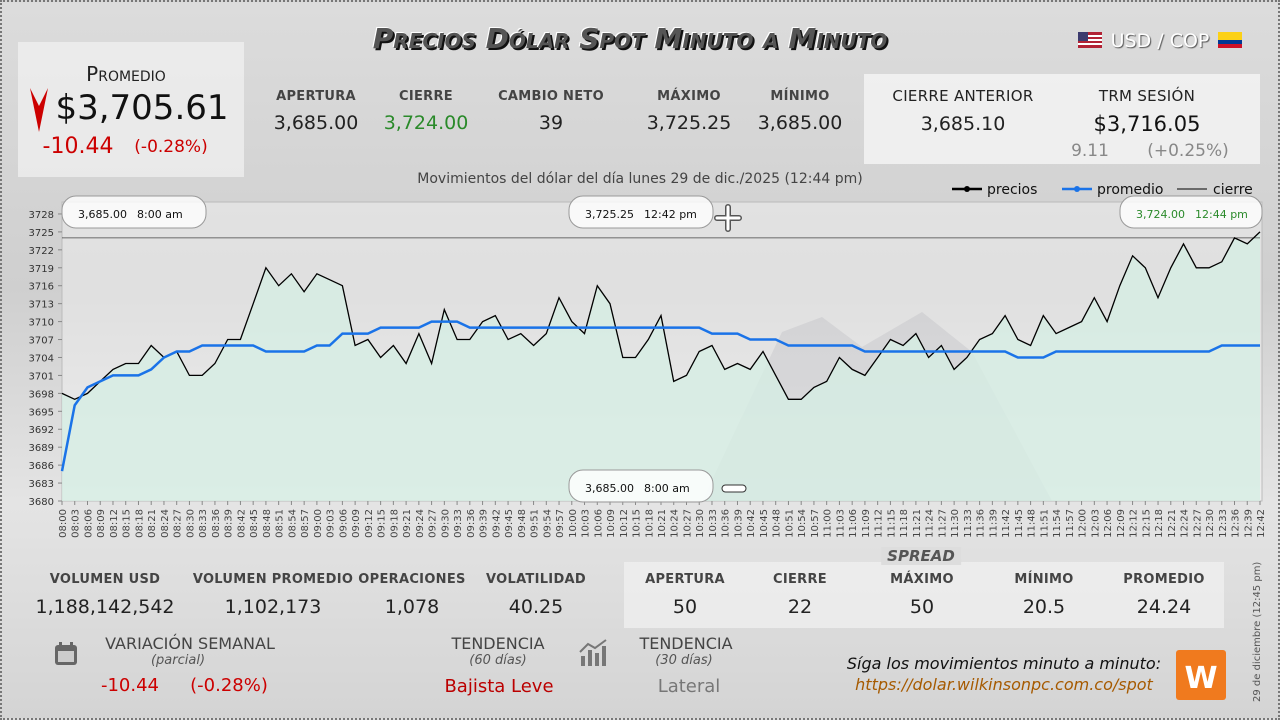  Describe the element at coordinates (684, 660) in the screenshot. I see `trend-note: (30 días)` at that location.